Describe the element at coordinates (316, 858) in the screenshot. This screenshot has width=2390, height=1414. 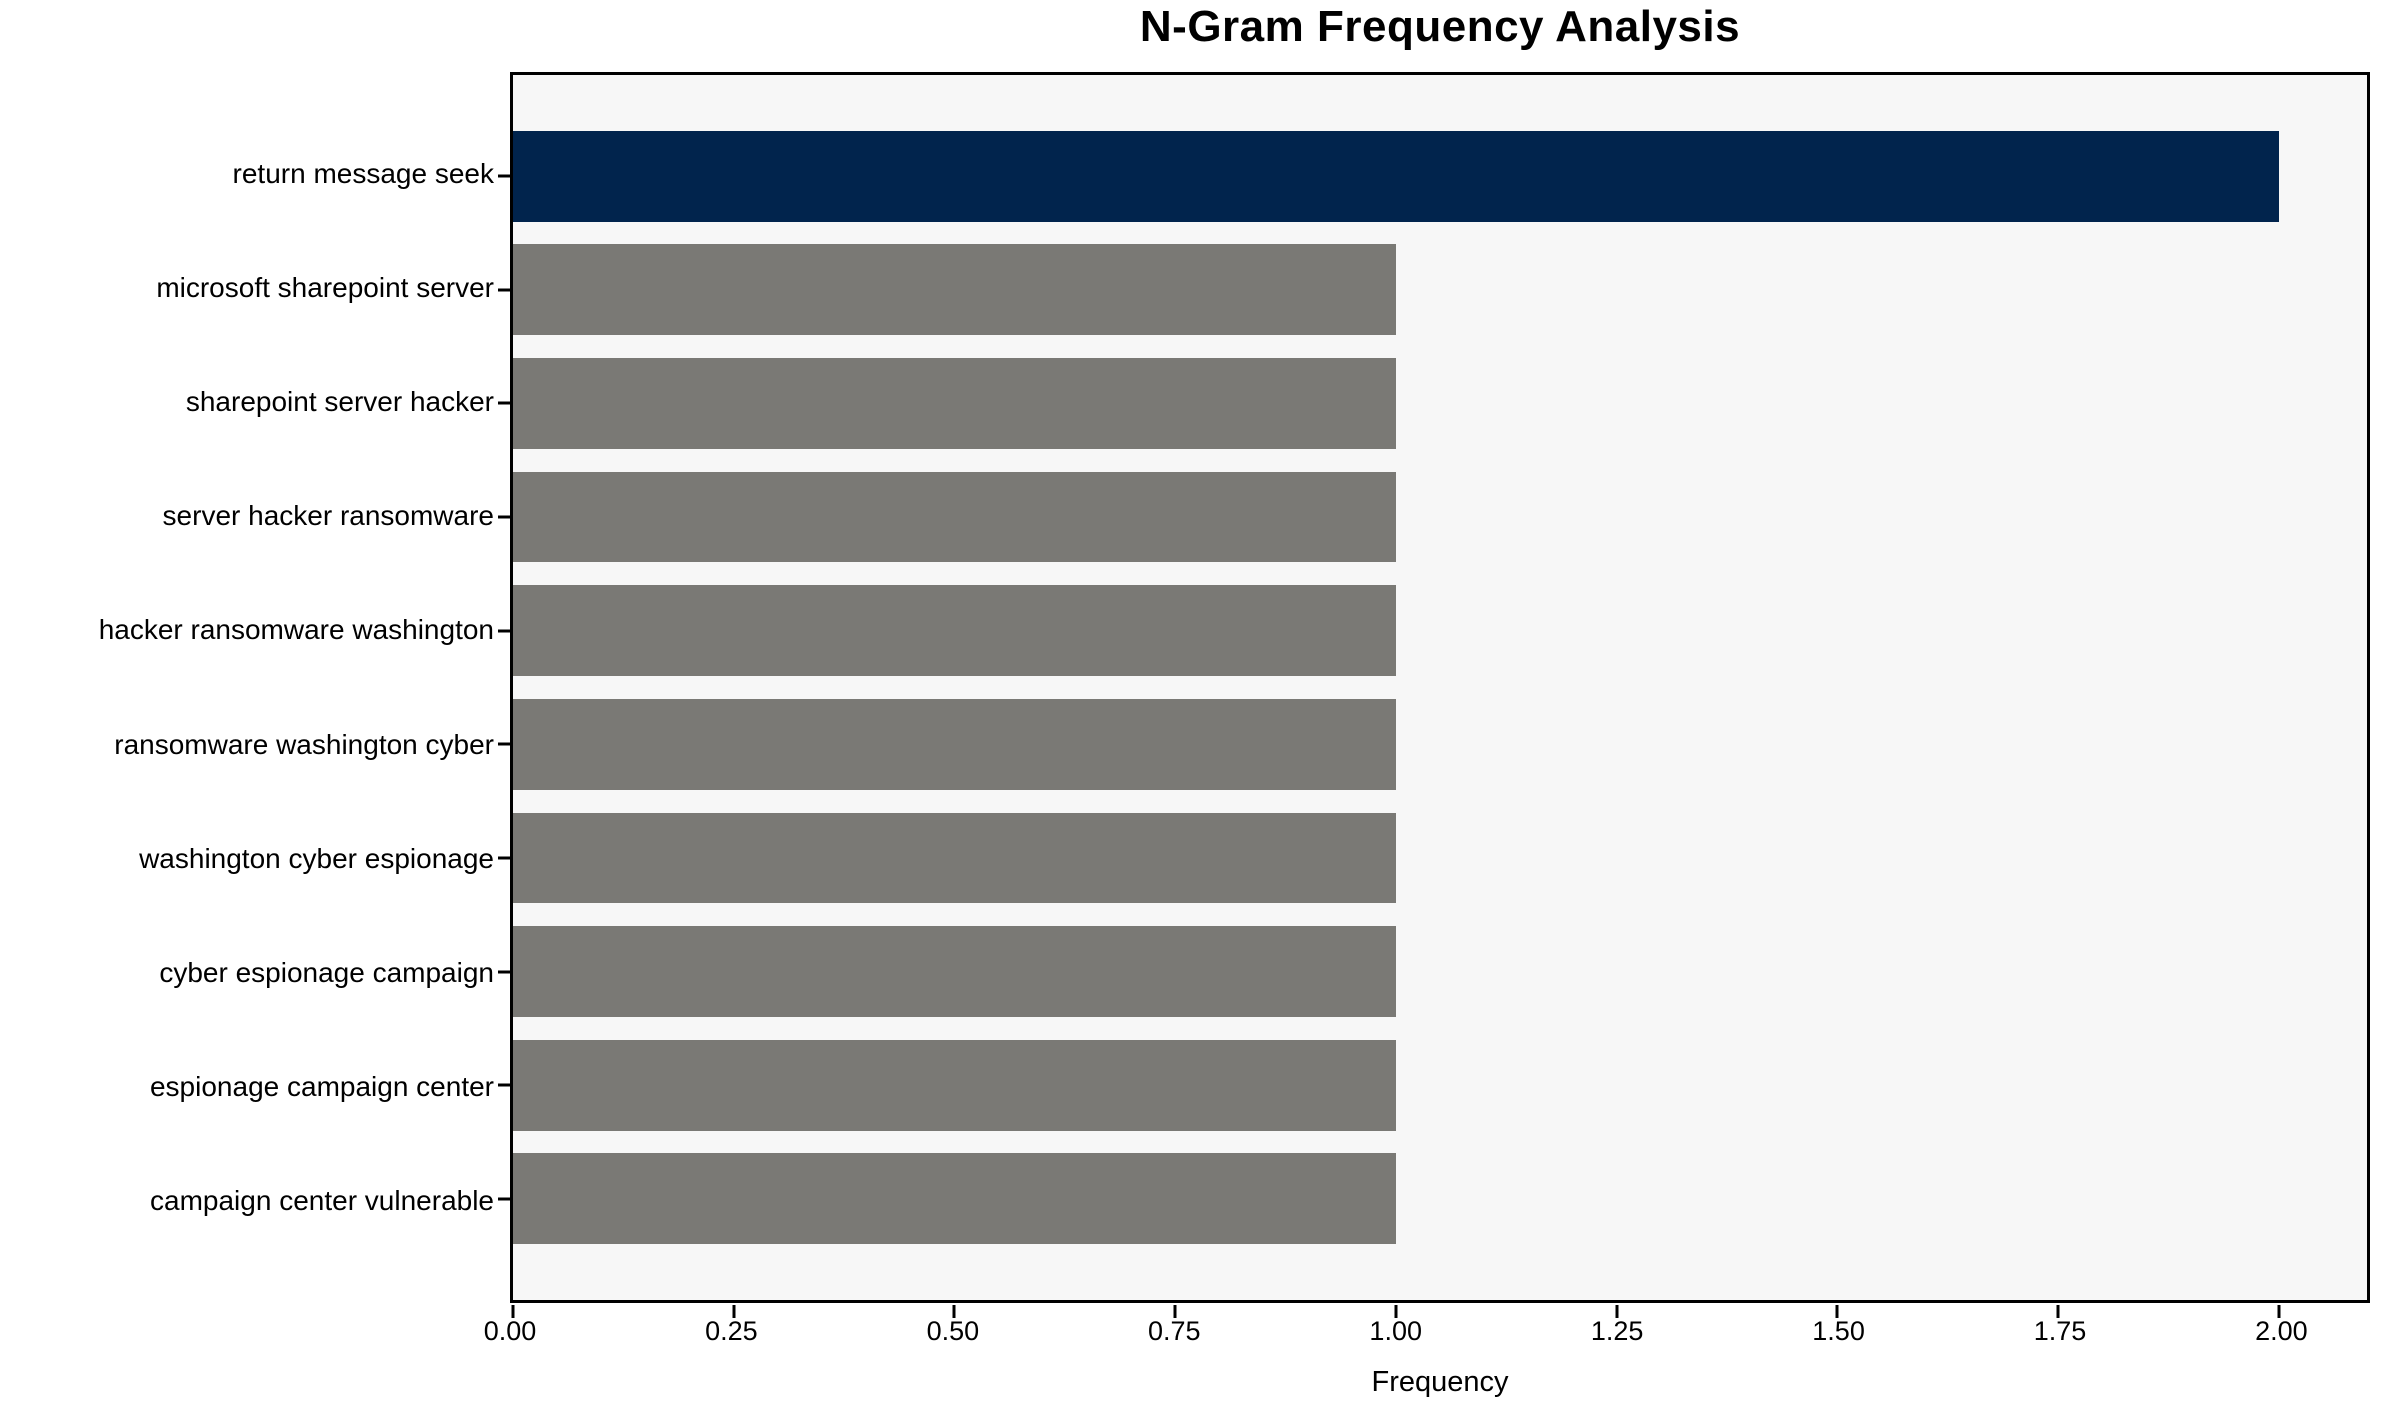
I see `y-tick-label: washington cyber espionage` at that location.